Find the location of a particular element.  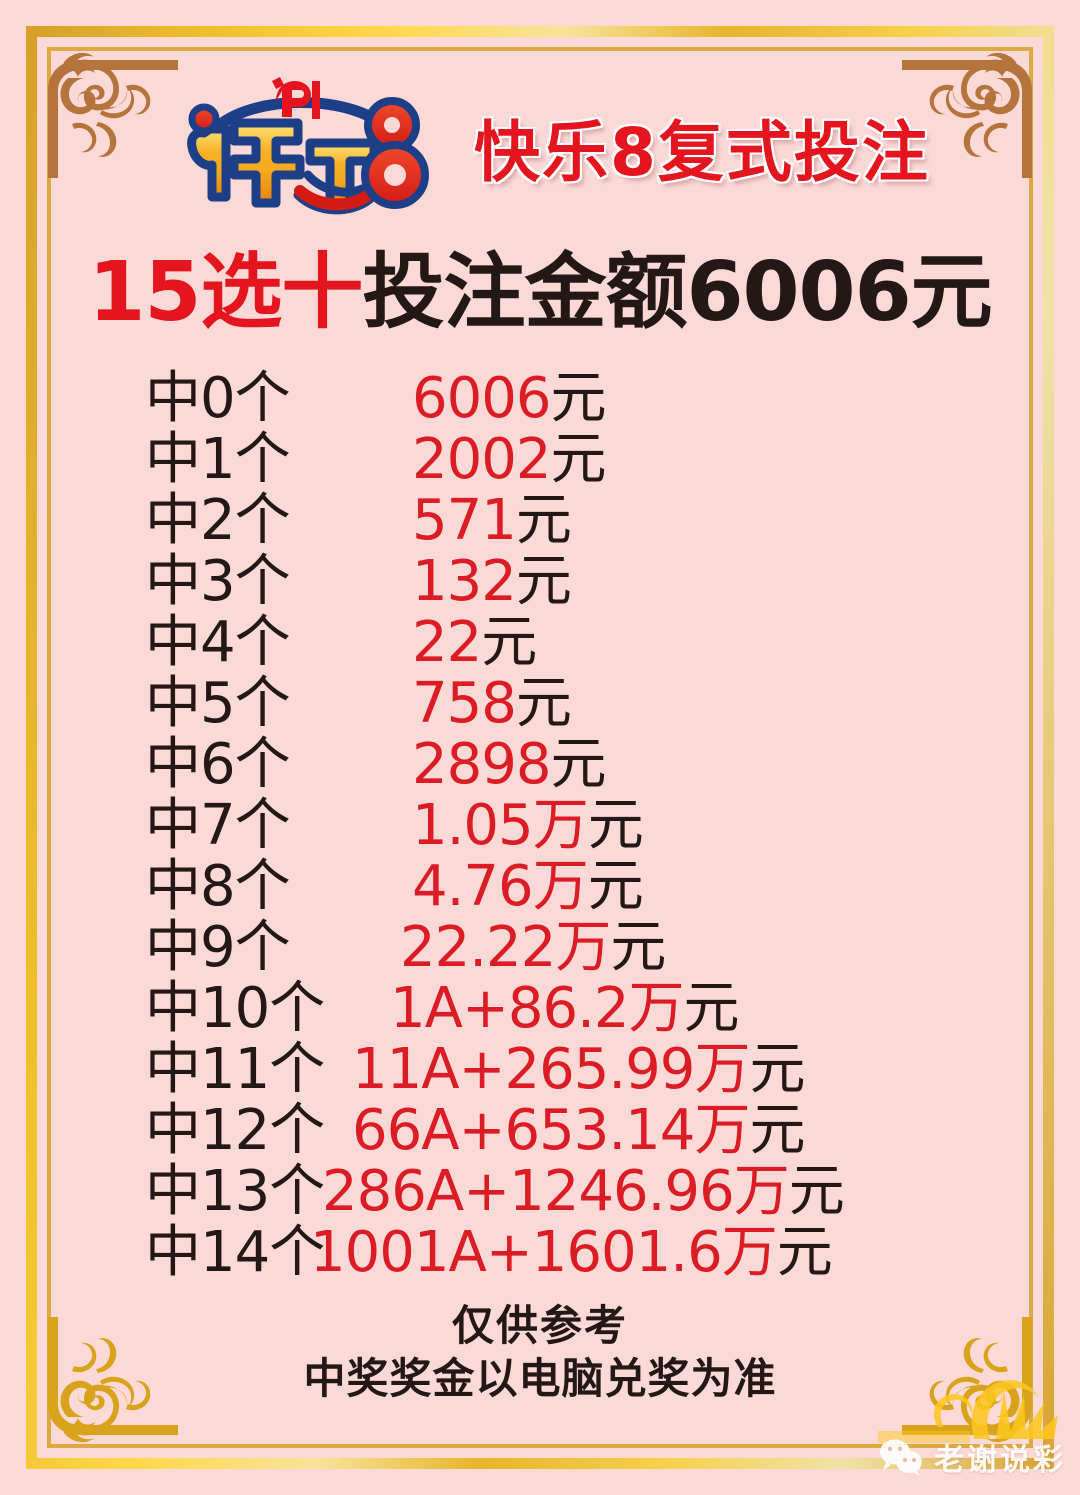

table-row: 中5个 758元 is located at coordinates (540, 703).